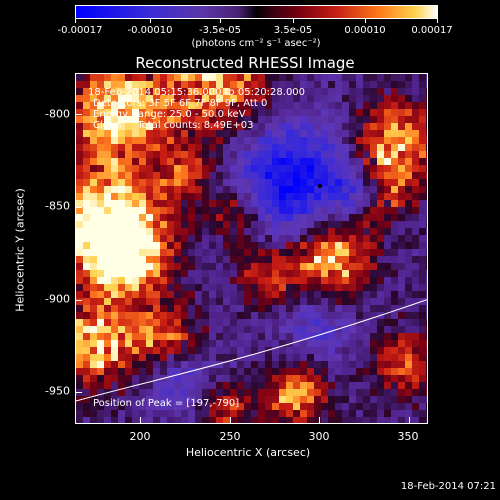 The width and height of the screenshot is (500, 500). What do you see at coordinates (251, 350) in the screenshot?
I see `solar-limb` at bounding box center [251, 350].